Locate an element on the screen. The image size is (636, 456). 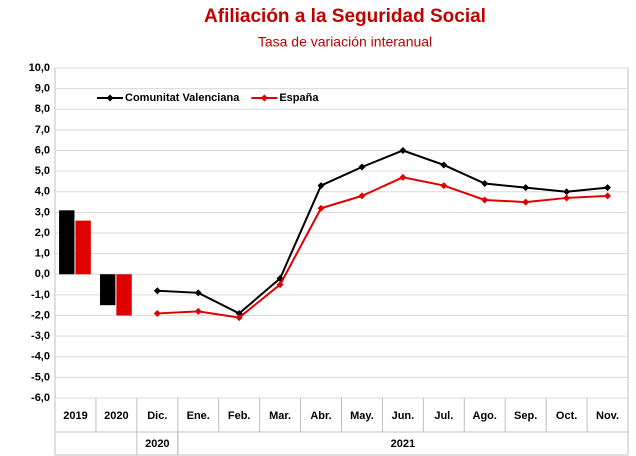
legend-label: Comunitat Valenciana is located at coordinates (182, 98).